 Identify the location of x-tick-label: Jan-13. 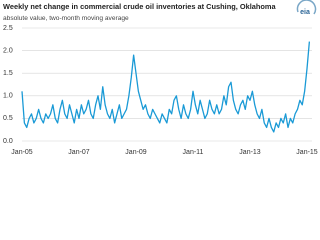
(250, 152).